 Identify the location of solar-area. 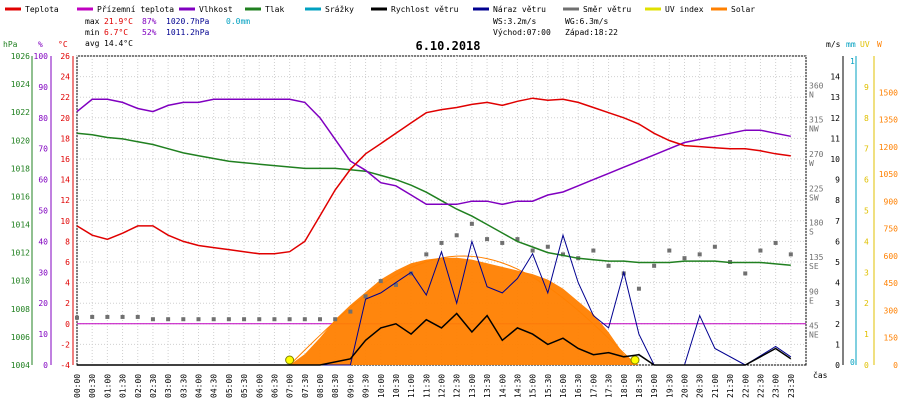
(462, 310).